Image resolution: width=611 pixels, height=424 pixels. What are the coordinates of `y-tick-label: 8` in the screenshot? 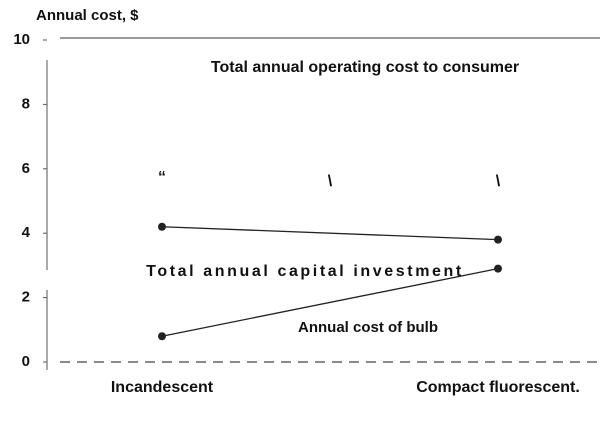 It's located at (26, 103).